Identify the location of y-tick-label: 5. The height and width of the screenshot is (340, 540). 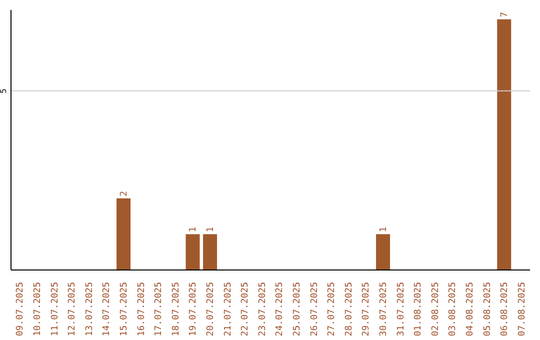
(4, 91).